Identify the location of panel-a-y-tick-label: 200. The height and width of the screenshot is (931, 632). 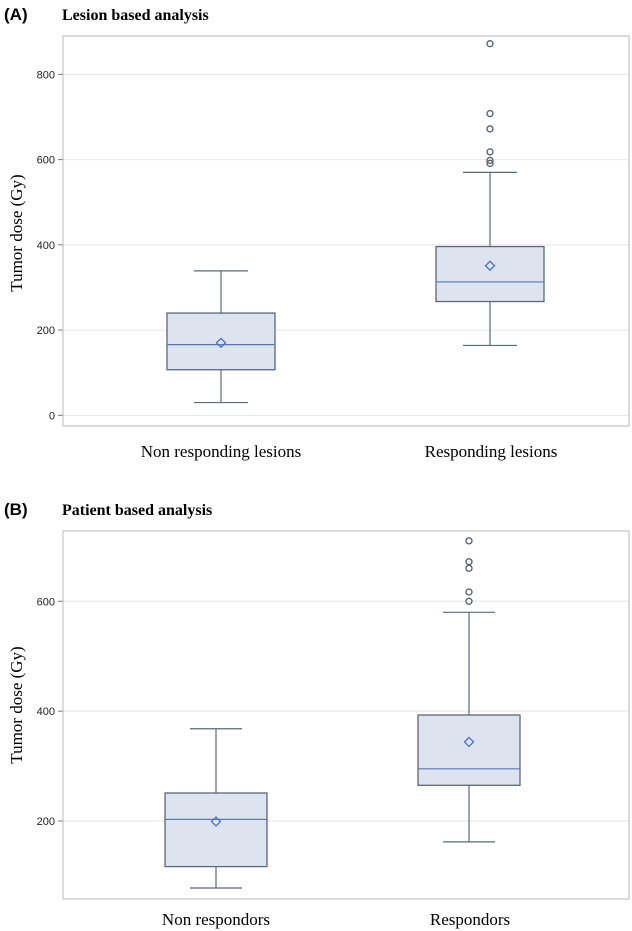
(46, 331).